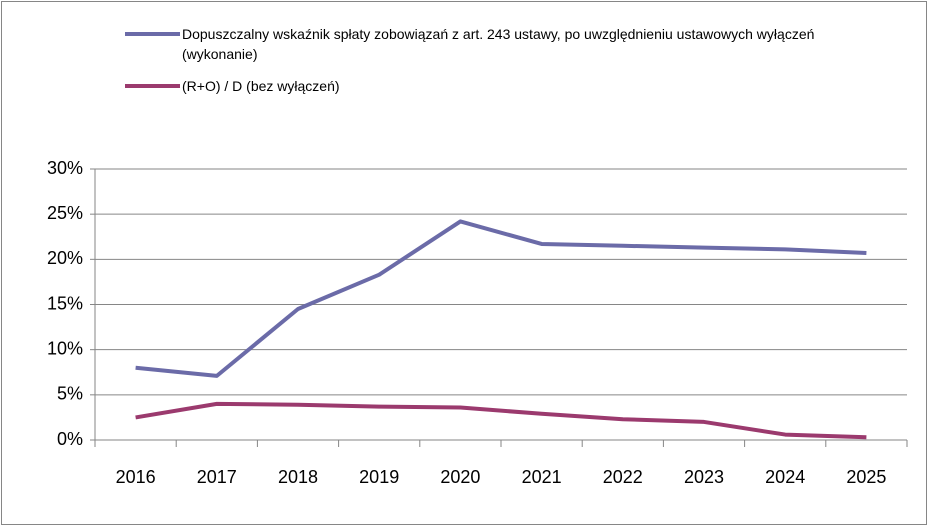  I want to click on y-tick-label: 30%, so click(65, 168).